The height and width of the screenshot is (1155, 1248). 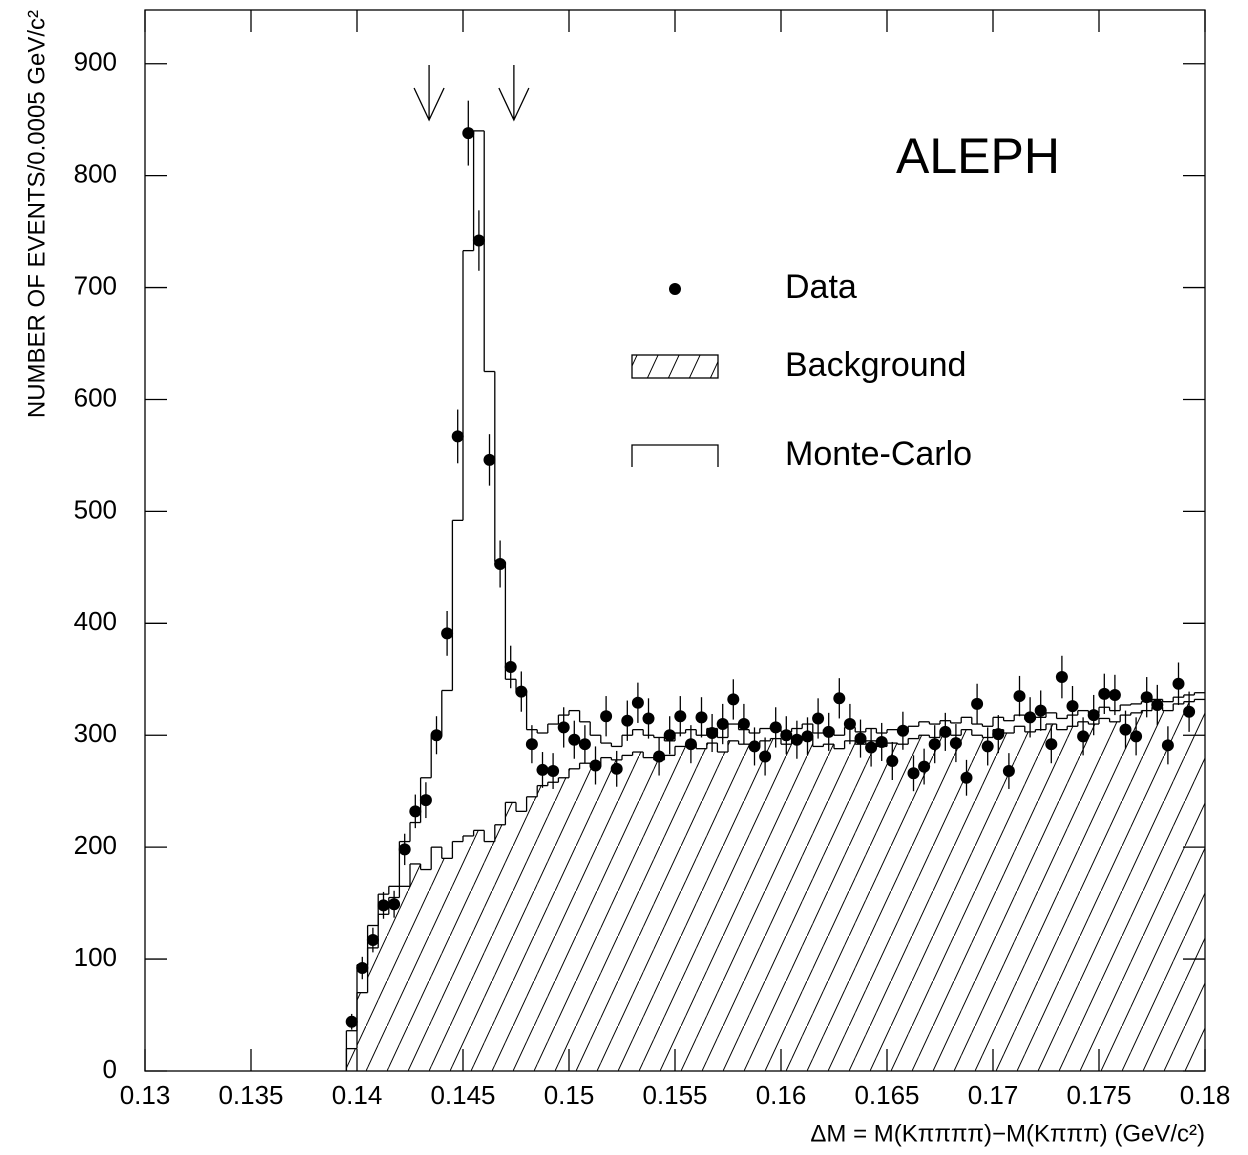 What do you see at coordinates (95, 845) in the screenshot?
I see `y-tick-label: 200` at bounding box center [95, 845].